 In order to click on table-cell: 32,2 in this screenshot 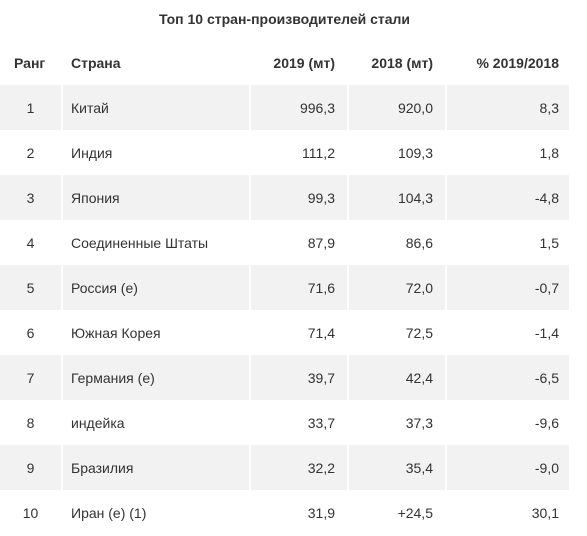, I will do `click(298, 467)`.